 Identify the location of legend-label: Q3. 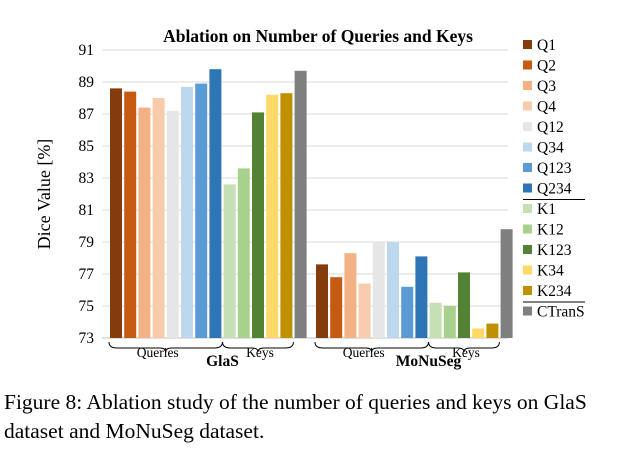
(546, 86).